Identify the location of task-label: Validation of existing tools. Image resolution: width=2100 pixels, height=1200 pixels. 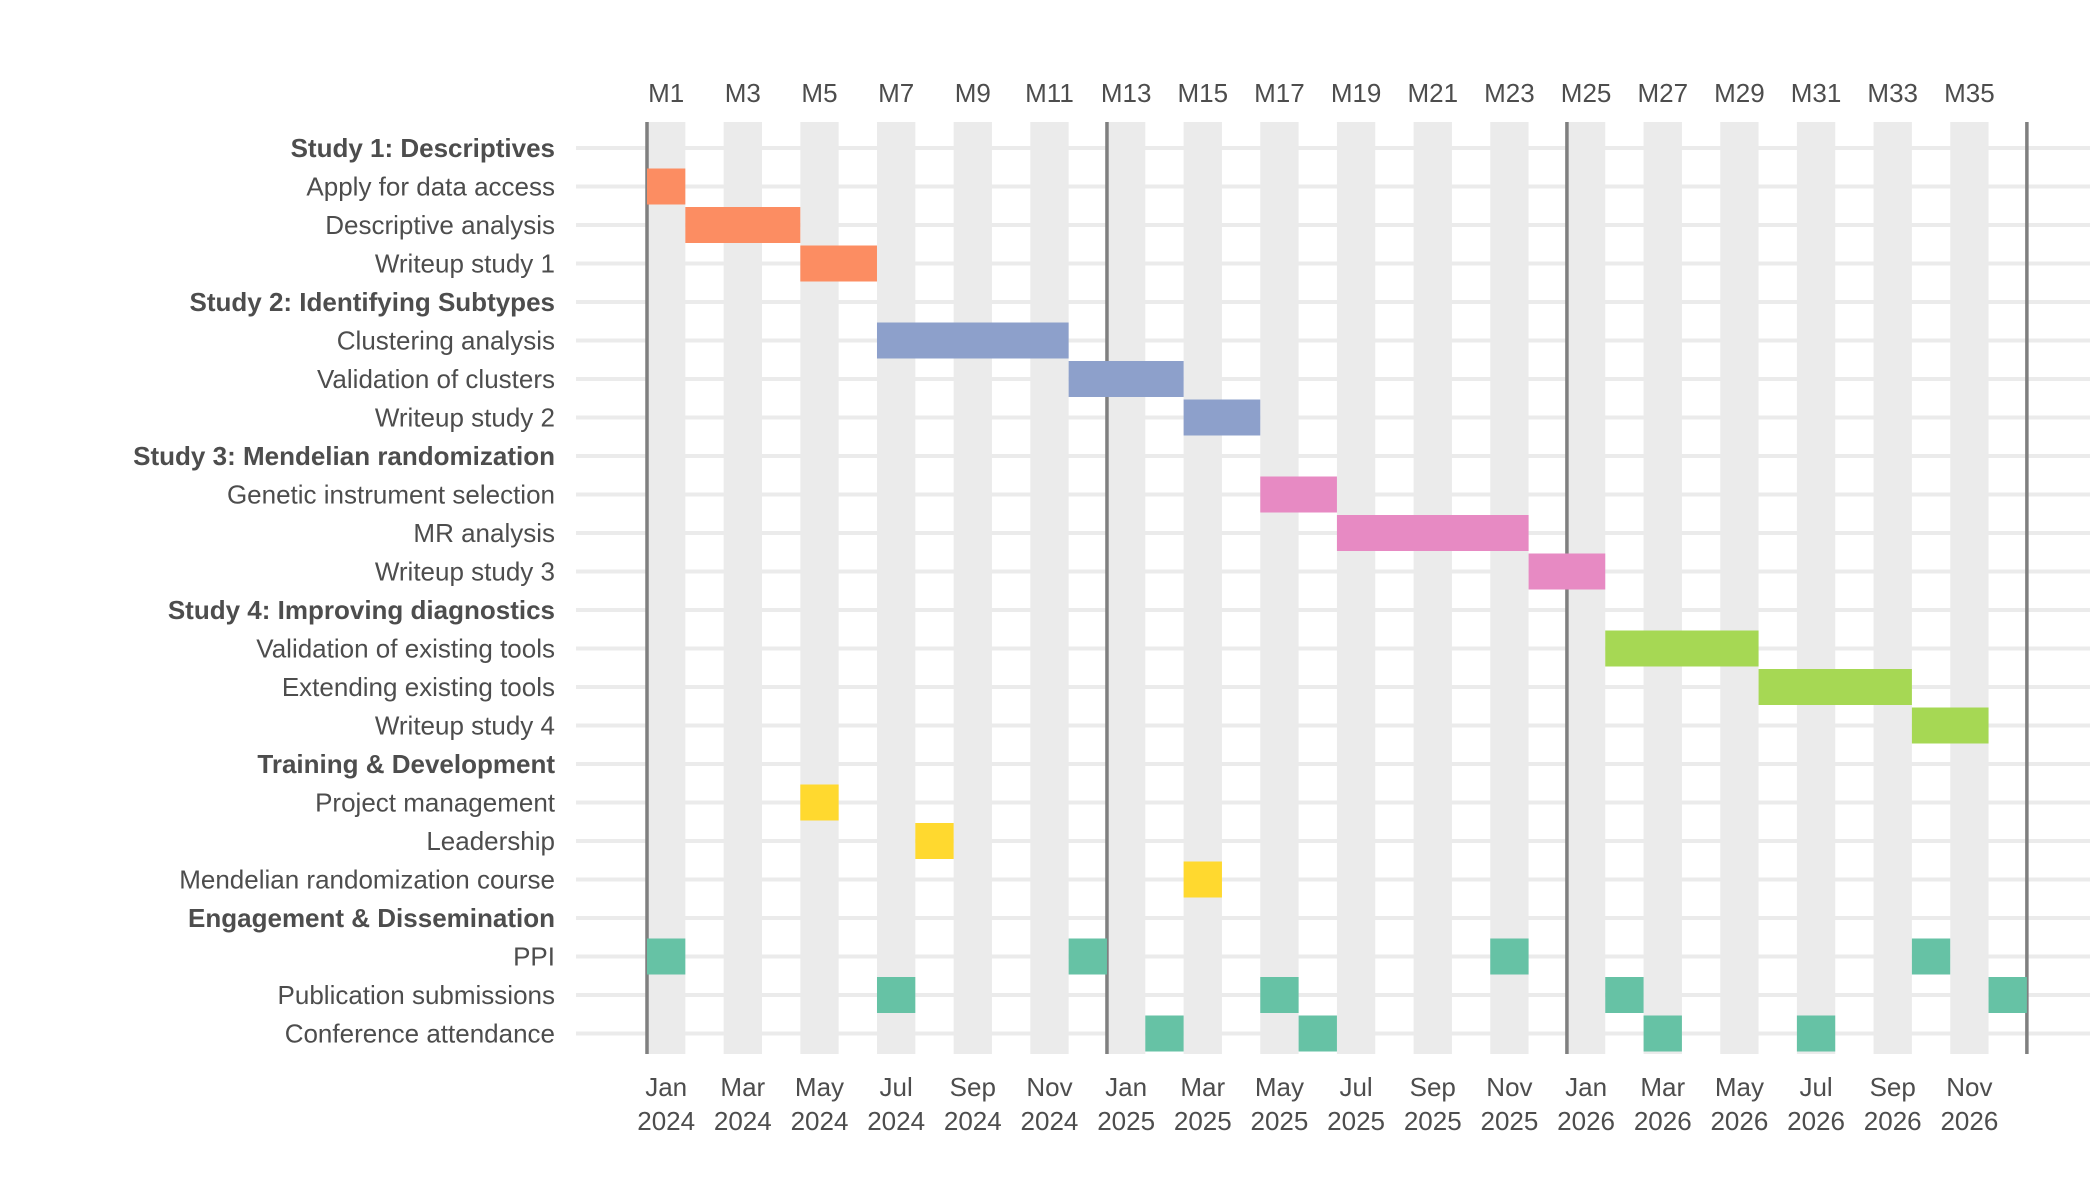
(405, 649).